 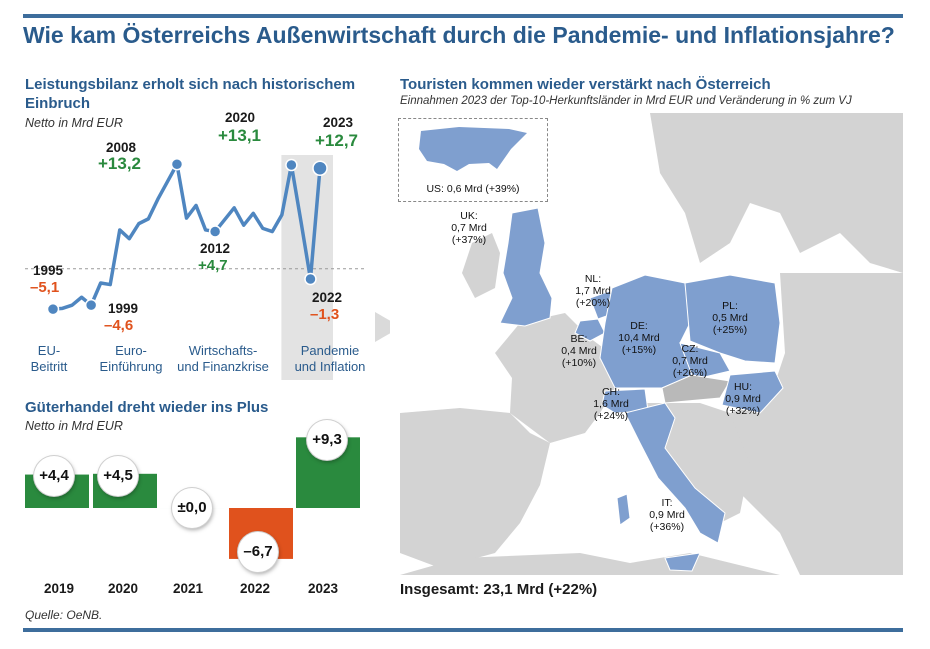 I want to click on era-pandemic-inflation: Pandemie und Inflation, so click(x=330, y=359).